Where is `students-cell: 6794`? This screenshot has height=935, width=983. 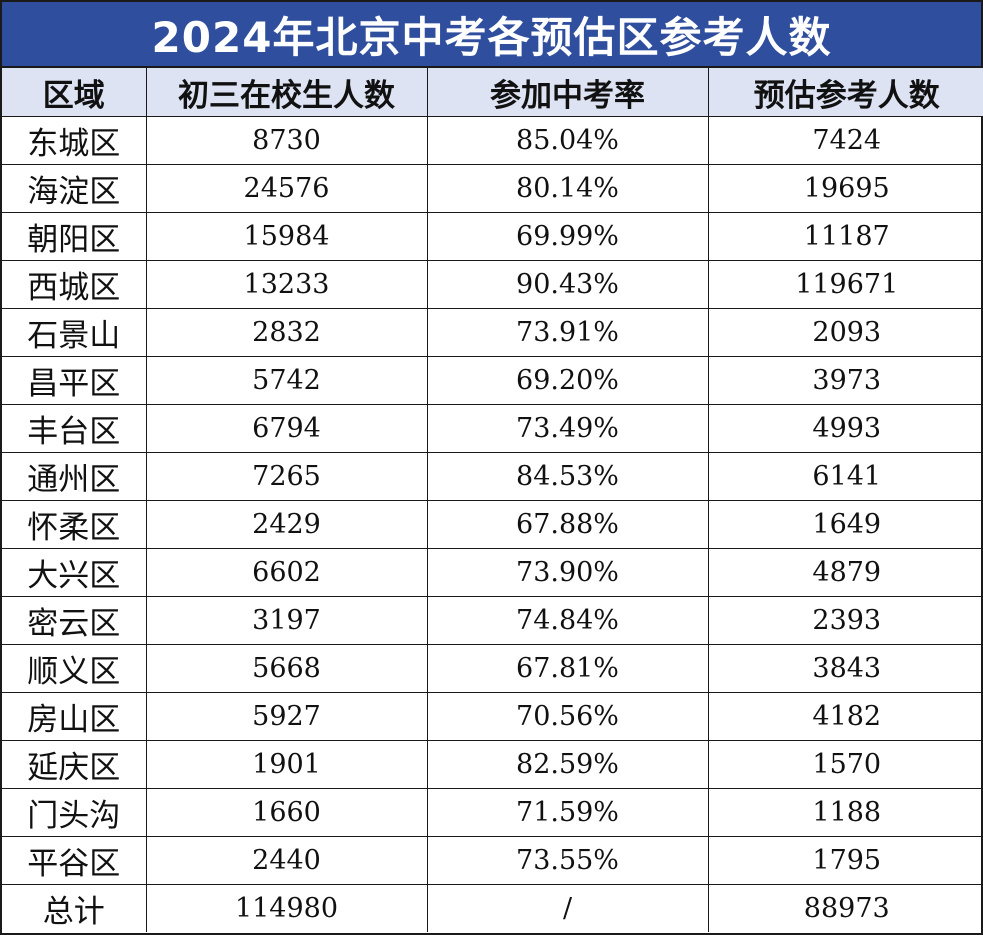 students-cell: 6794 is located at coordinates (286, 428).